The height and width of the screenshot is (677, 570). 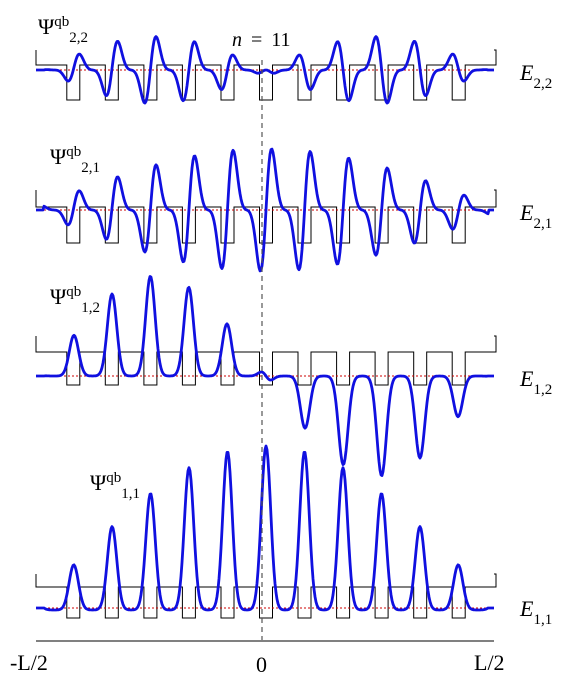 I want to click on energy-label-2-1: E2,1, so click(x=535, y=216).